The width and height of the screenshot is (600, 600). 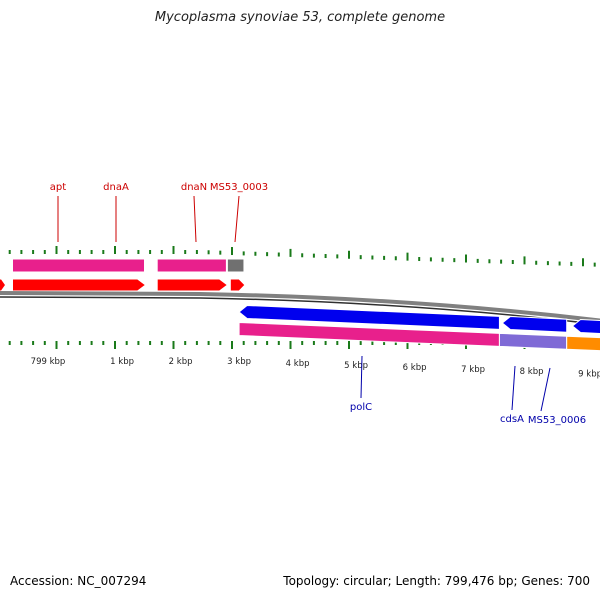 I want to click on scale-label: 6 kbp, so click(x=415, y=368).